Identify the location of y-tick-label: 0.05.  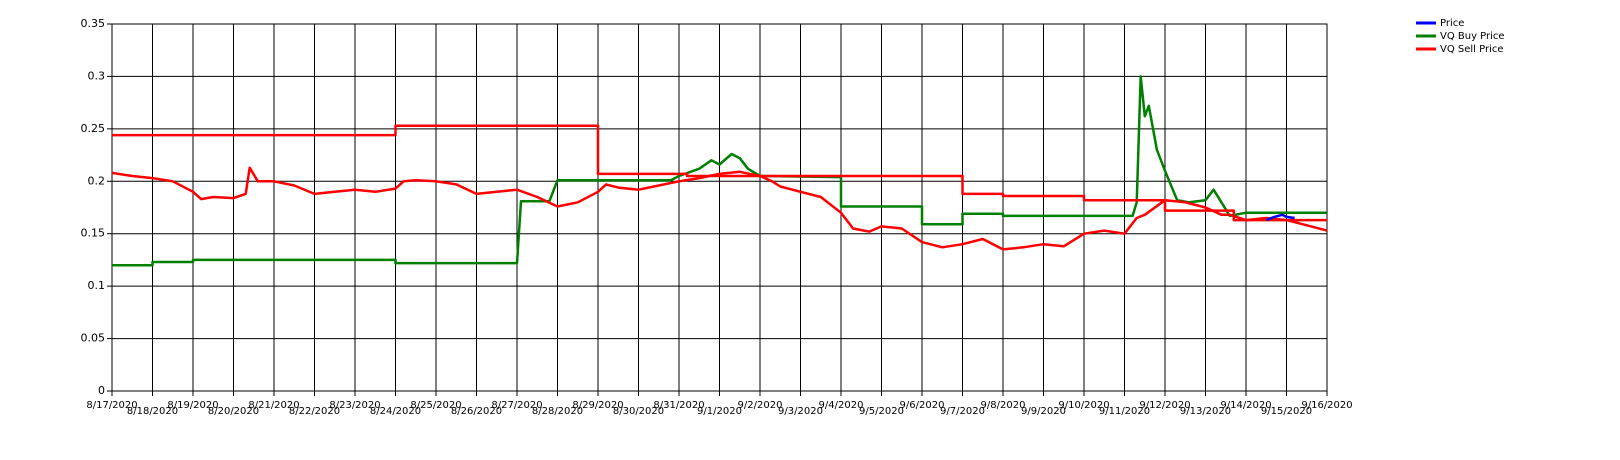
(93, 338).